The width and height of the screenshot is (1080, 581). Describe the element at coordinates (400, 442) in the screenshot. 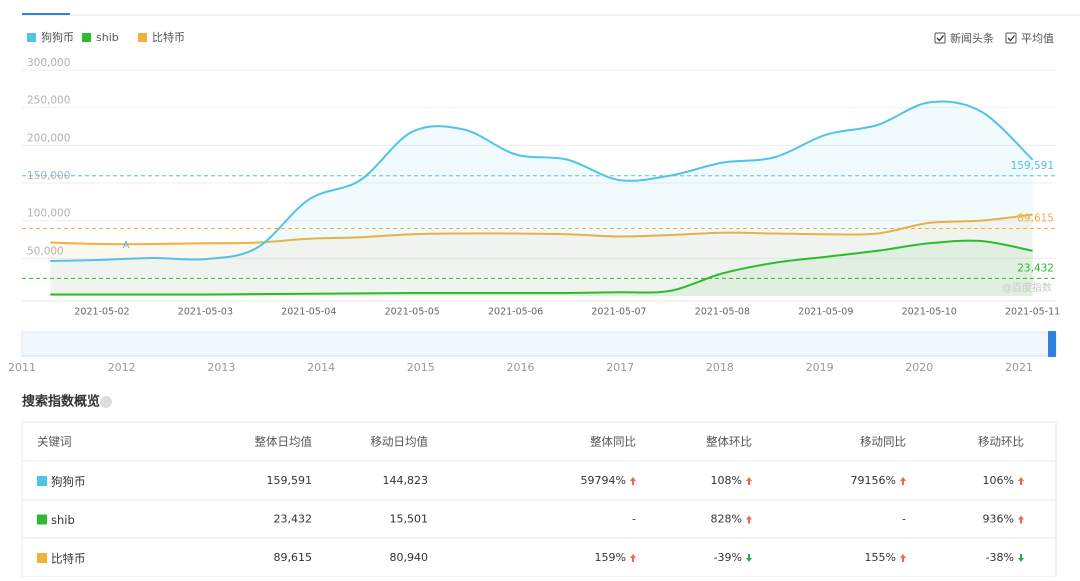

I see `table-header: 移动日均值` at that location.